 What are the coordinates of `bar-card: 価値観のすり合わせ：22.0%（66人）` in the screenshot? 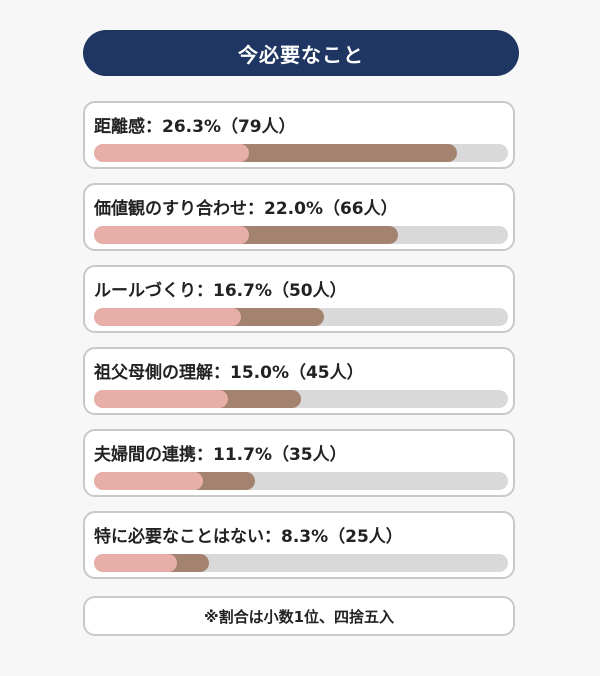 It's located at (299, 217).